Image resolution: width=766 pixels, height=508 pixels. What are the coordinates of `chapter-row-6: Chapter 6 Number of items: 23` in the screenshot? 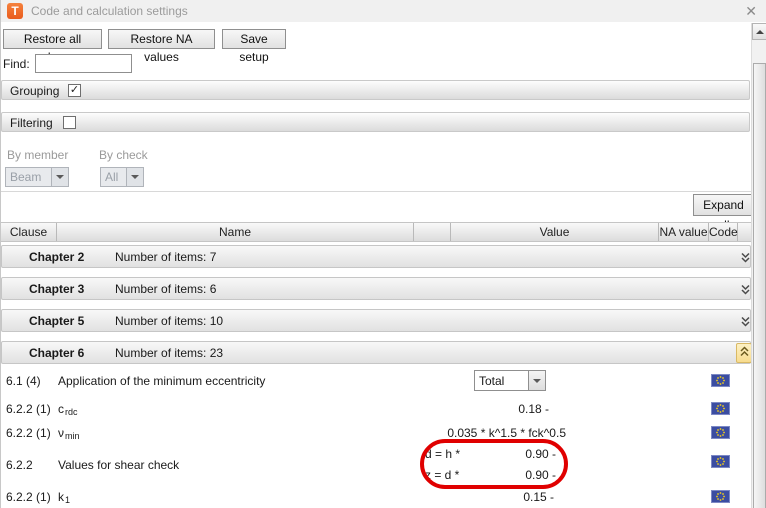 It's located at (376, 352).